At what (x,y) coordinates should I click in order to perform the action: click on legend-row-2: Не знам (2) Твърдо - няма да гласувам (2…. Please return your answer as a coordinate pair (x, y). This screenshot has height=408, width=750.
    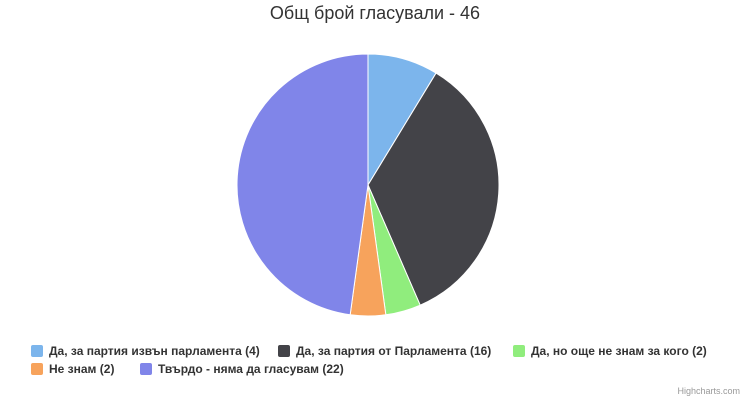
    Looking at the image, I should click on (375, 370).